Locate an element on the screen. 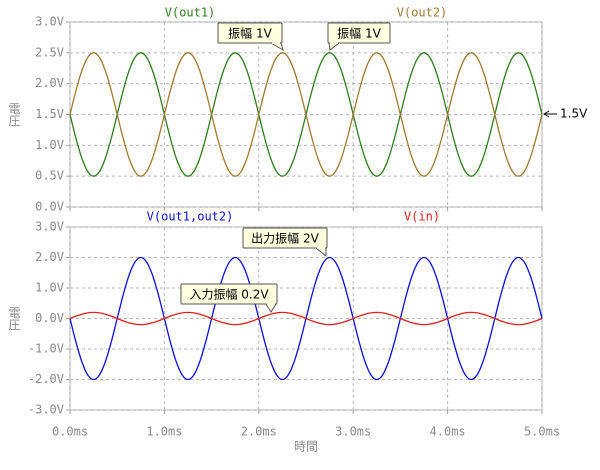 The image size is (600, 470). y-tick-label: 0.5V is located at coordinates (49, 176).